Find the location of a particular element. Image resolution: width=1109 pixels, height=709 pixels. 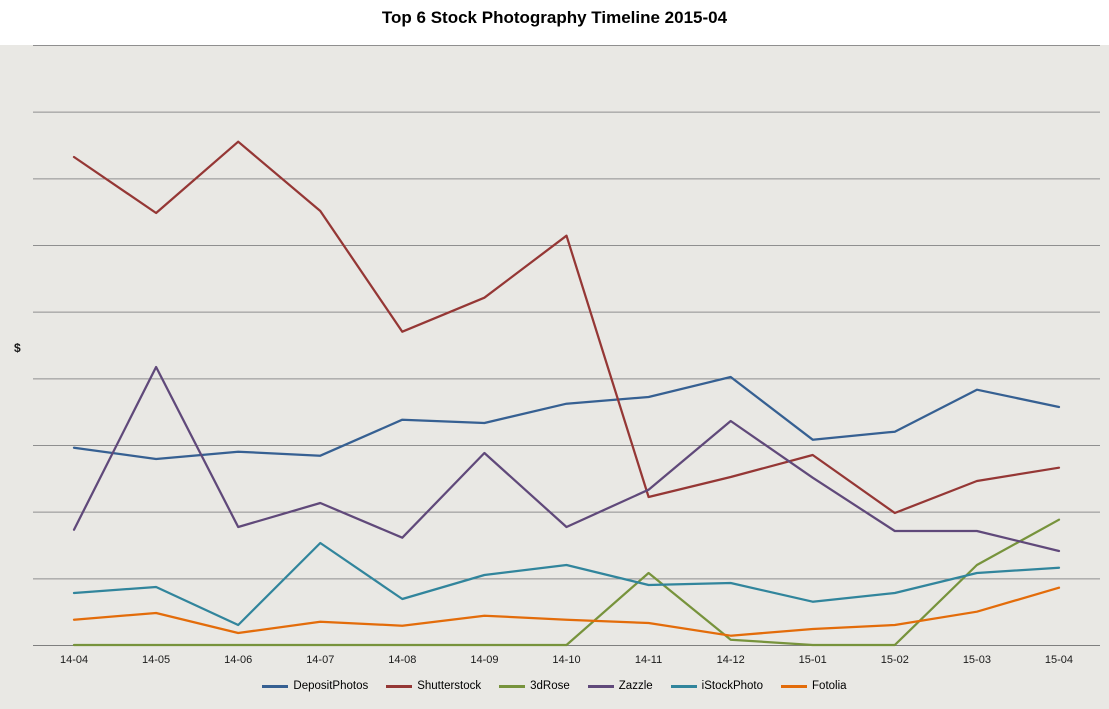

chart-title: Top 6 Stock Photography Timeline 2015-04 is located at coordinates (554, 17).